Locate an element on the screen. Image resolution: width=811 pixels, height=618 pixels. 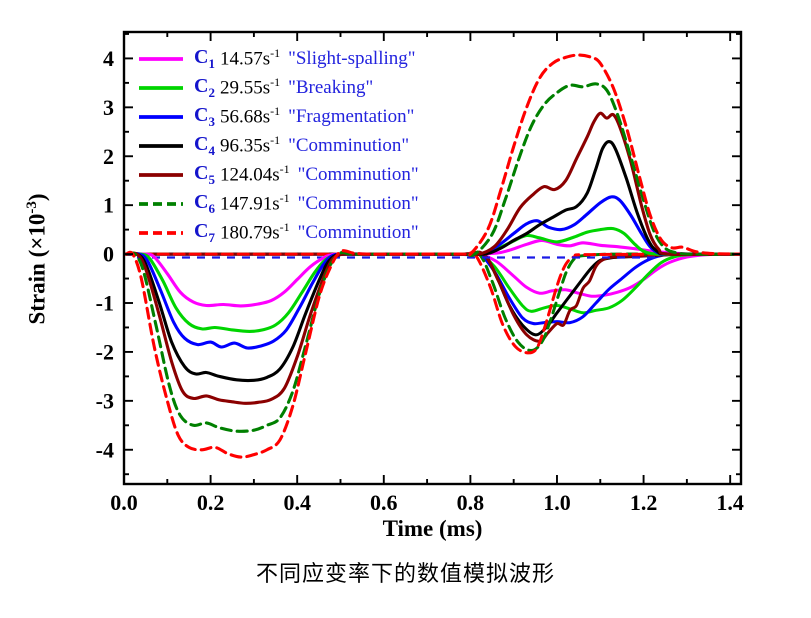
legend-series-symbol: C3 is located at coordinates (204, 116).